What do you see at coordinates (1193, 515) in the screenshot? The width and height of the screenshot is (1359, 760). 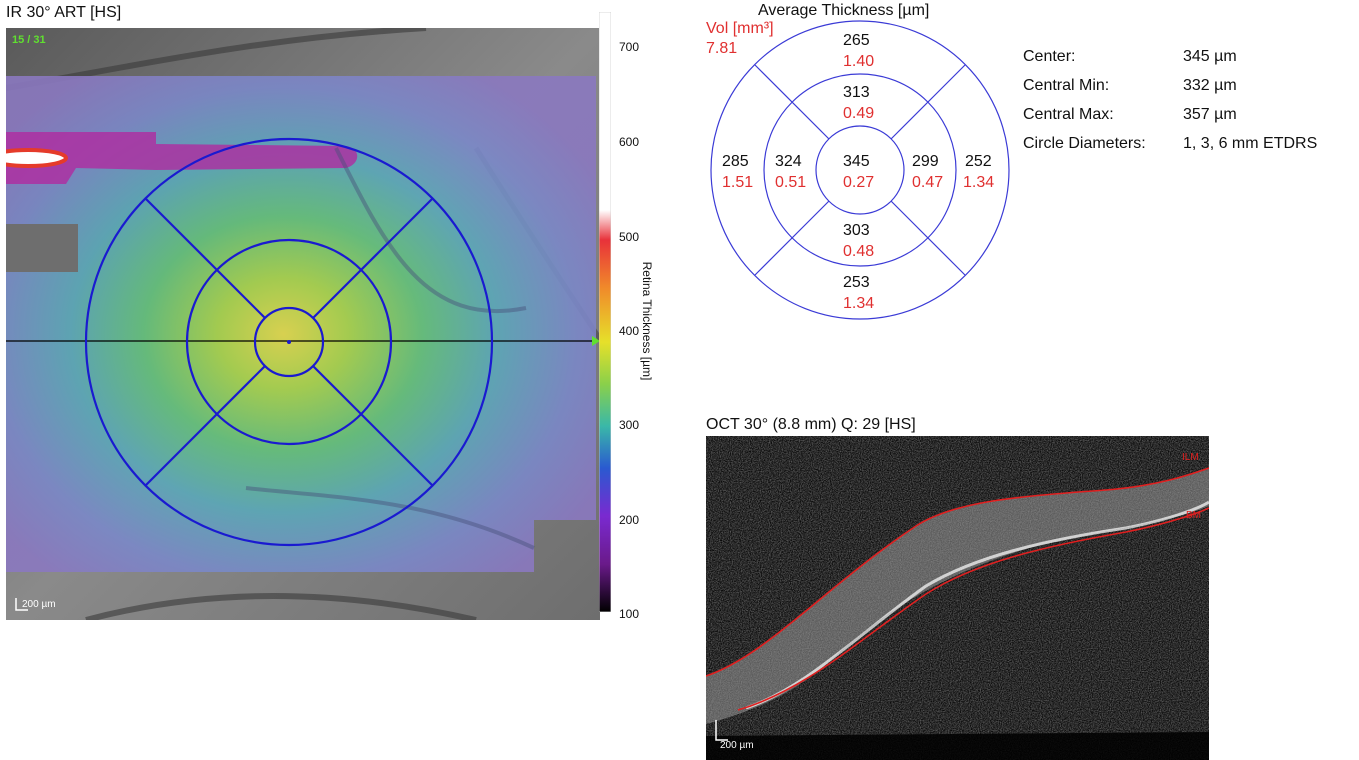 I see `bm-label: BM` at bounding box center [1193, 515].